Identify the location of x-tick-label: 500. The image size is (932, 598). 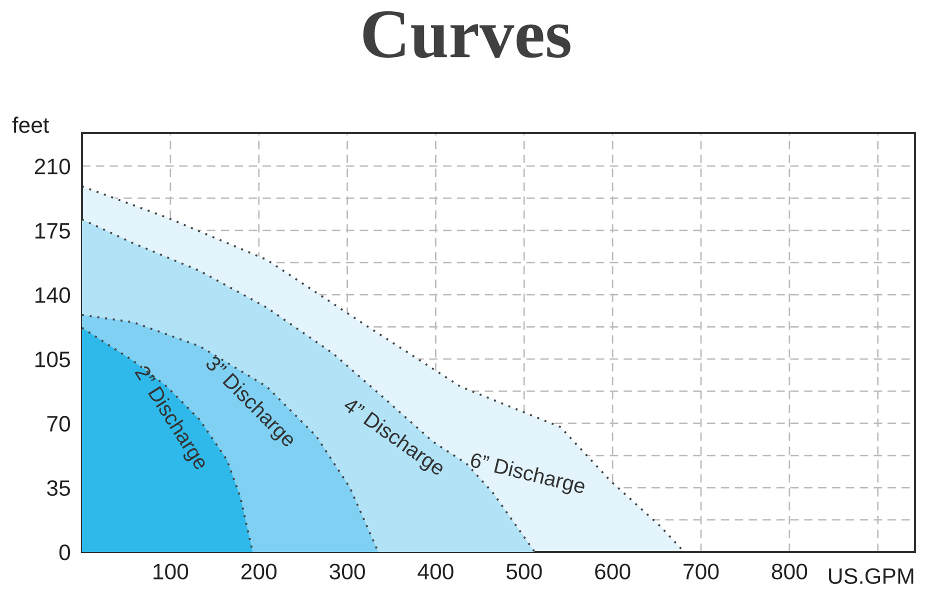
(524, 572).